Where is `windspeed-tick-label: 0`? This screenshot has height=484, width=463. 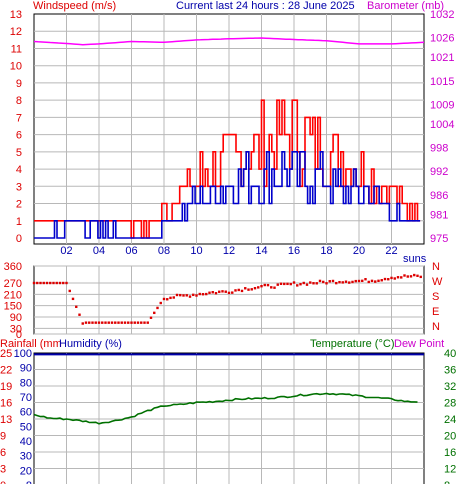
windspeed-tick-label: 0 is located at coordinates (19, 239).